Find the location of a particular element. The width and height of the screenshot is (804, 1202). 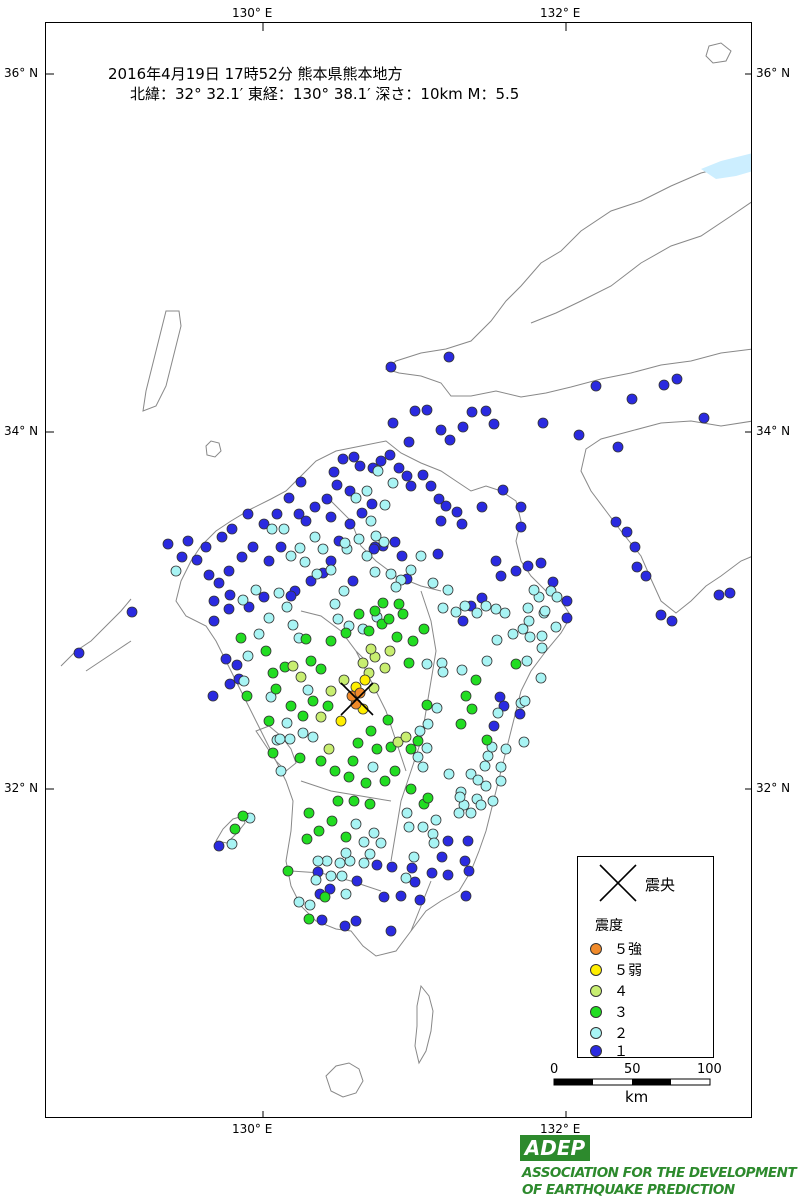

scale-bar: 0 50 100 km is located at coordinates (636, 1087).